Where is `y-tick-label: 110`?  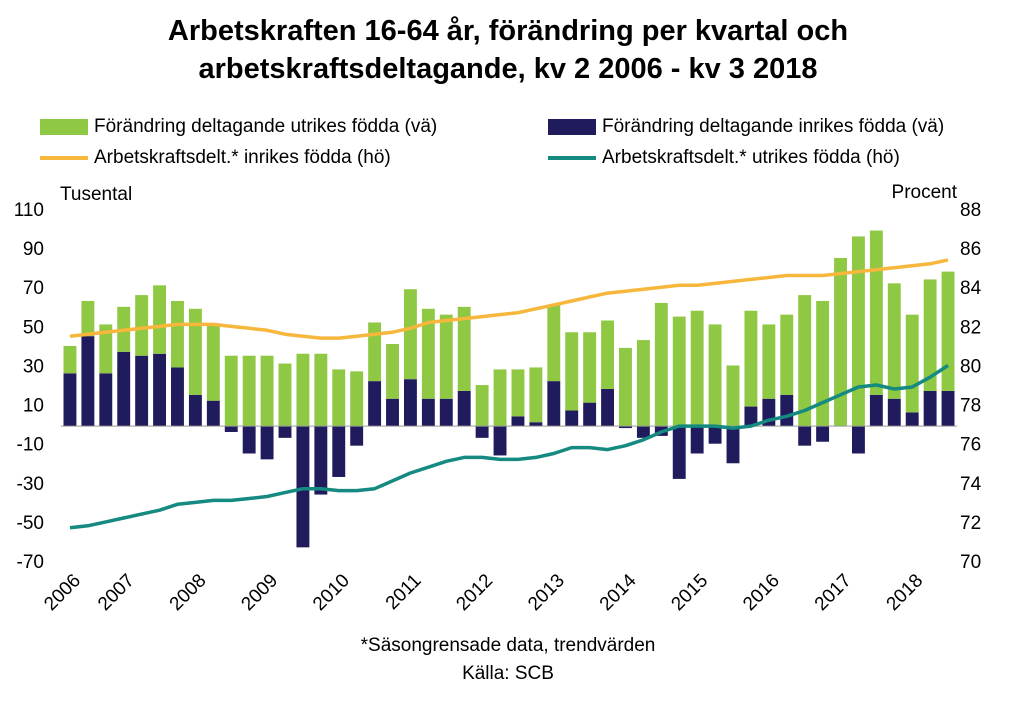
y-tick-label: 110 is located at coordinates (29, 210).